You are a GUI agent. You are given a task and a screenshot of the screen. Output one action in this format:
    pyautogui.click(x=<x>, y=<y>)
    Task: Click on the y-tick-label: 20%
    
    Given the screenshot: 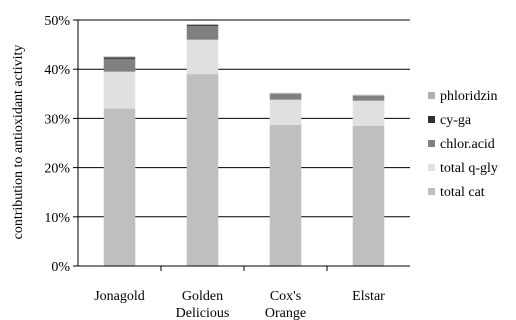 What is the action you would take?
    pyautogui.click(x=57, y=169)
    